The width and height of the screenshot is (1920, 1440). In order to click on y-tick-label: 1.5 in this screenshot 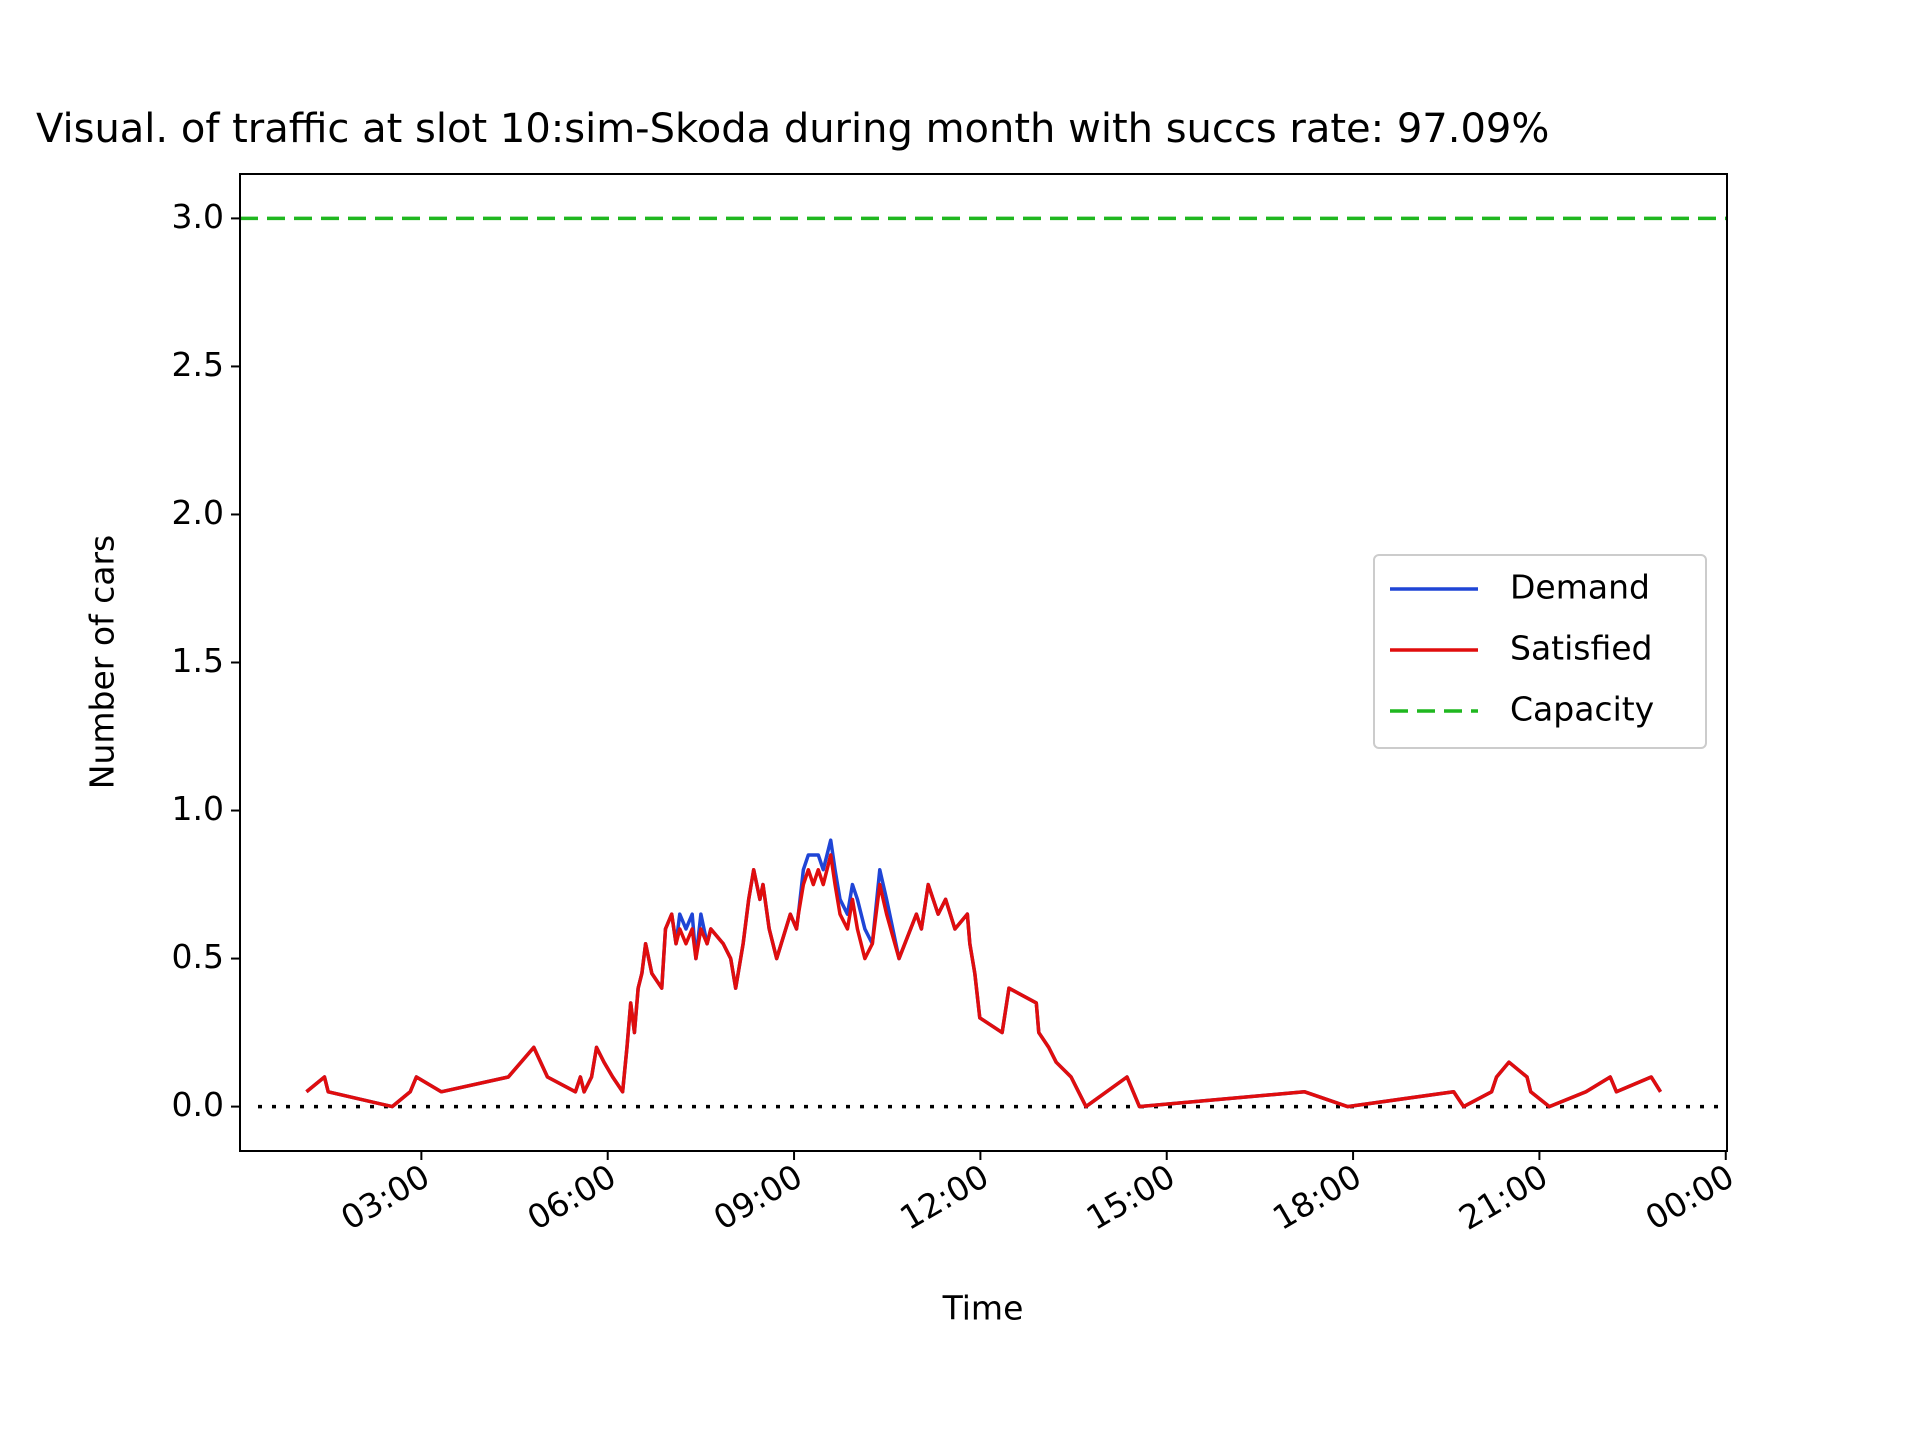, I will do `click(198, 660)`.